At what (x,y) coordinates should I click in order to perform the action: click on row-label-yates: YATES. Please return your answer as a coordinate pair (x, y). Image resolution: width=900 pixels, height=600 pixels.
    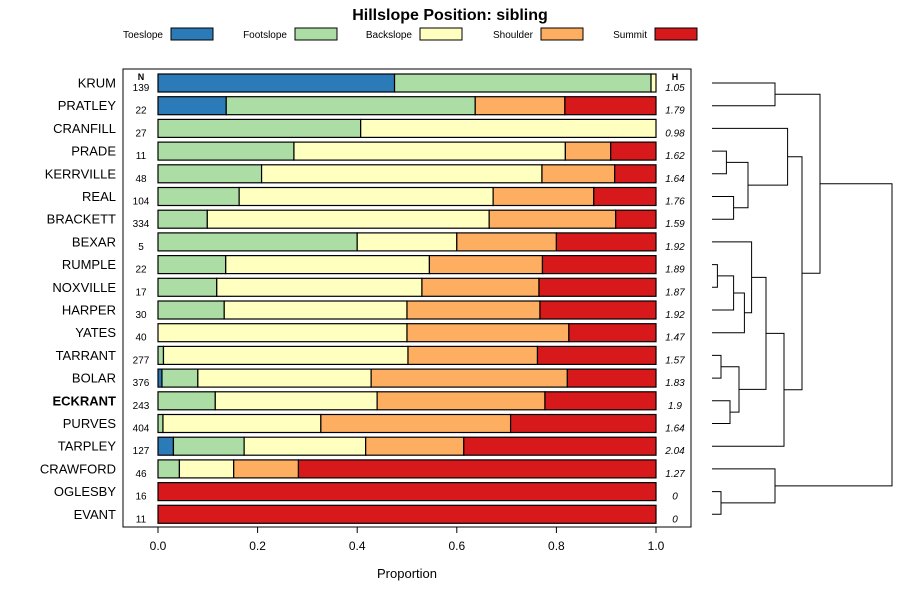
    Looking at the image, I should click on (95, 332).